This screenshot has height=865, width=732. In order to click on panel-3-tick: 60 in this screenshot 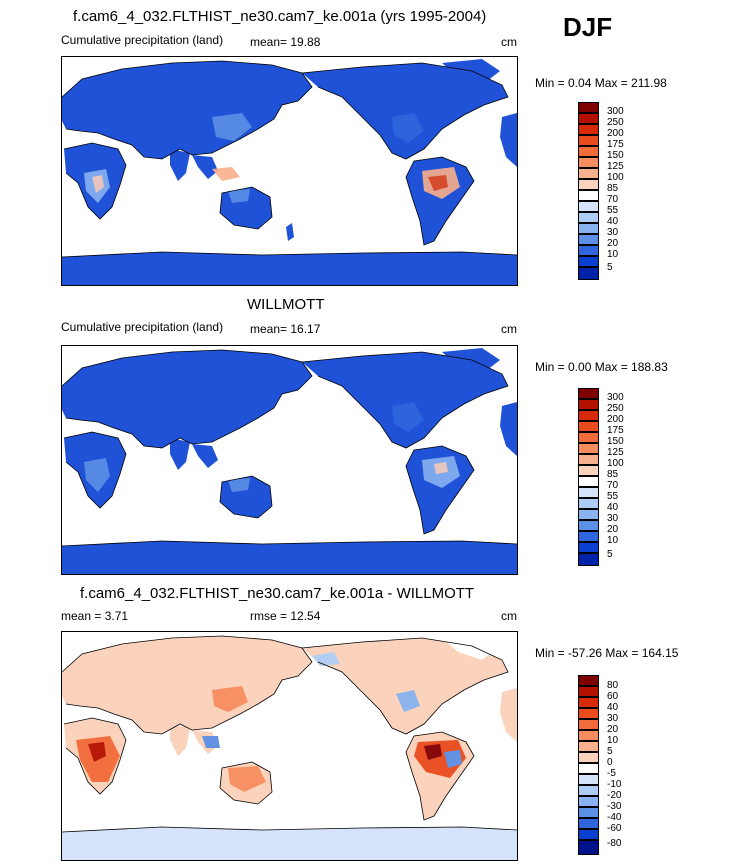, I will do `click(613, 696)`.